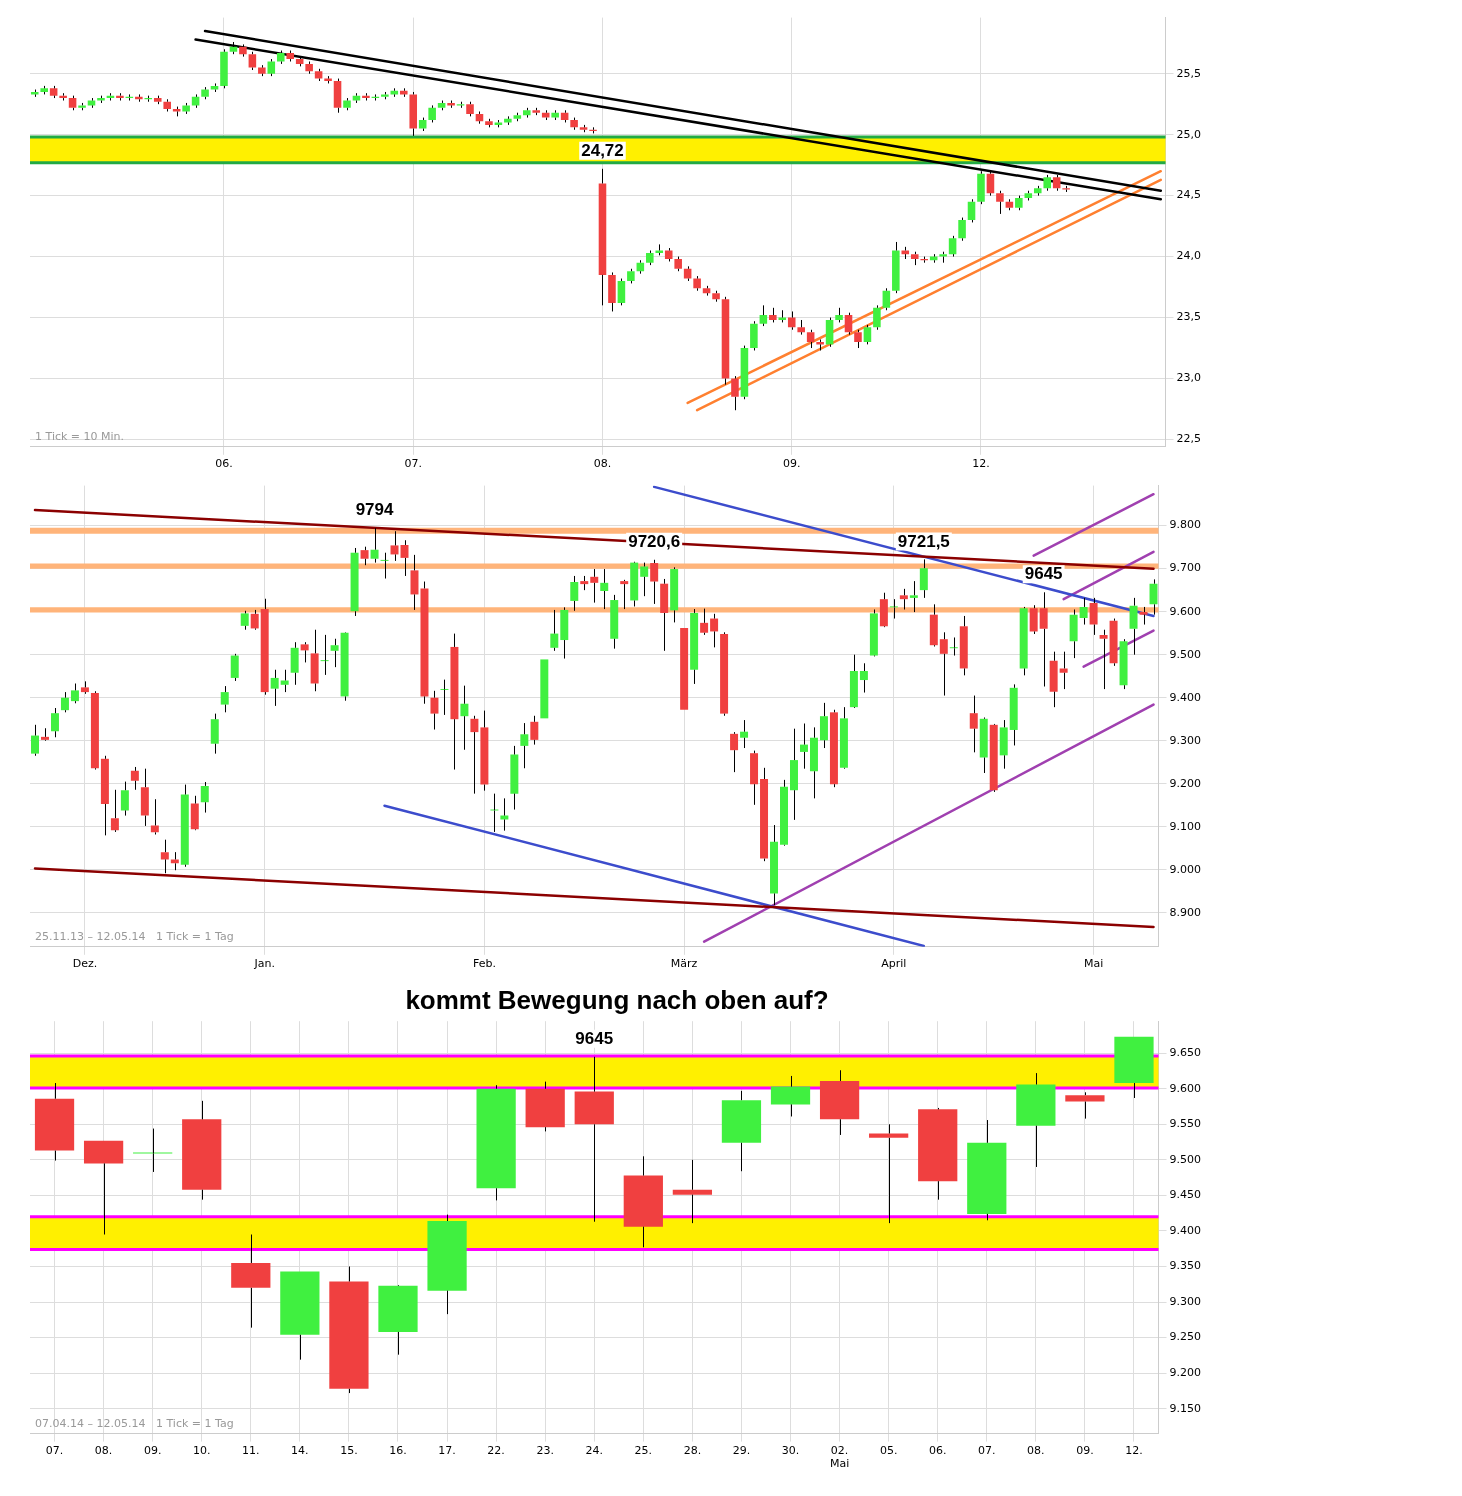 This screenshot has height=1496, width=1462. I want to click on x-tick-label: 05., so click(888, 1451).